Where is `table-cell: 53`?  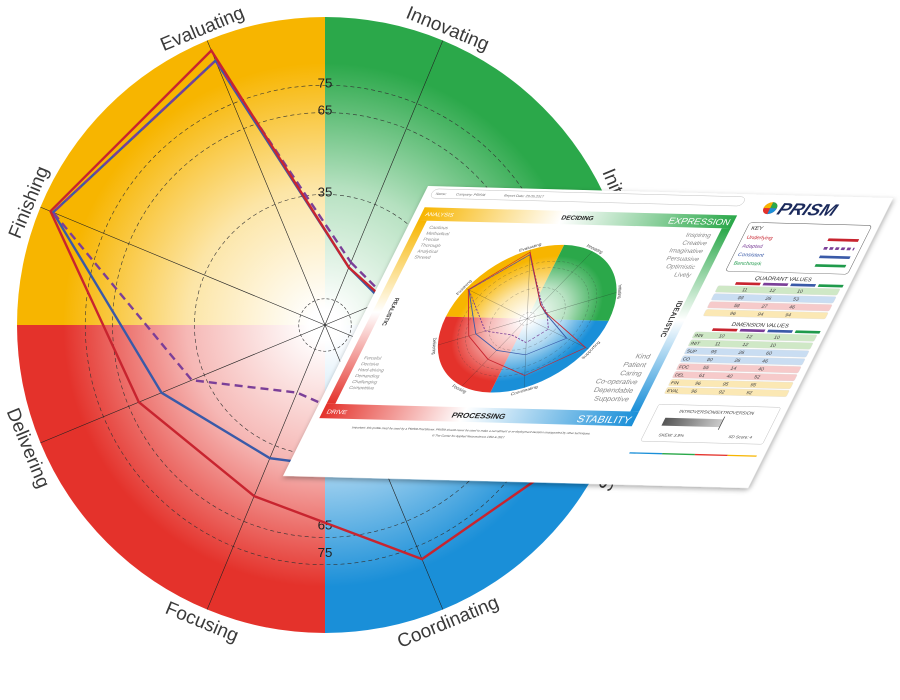 table-cell: 53 is located at coordinates (796, 300).